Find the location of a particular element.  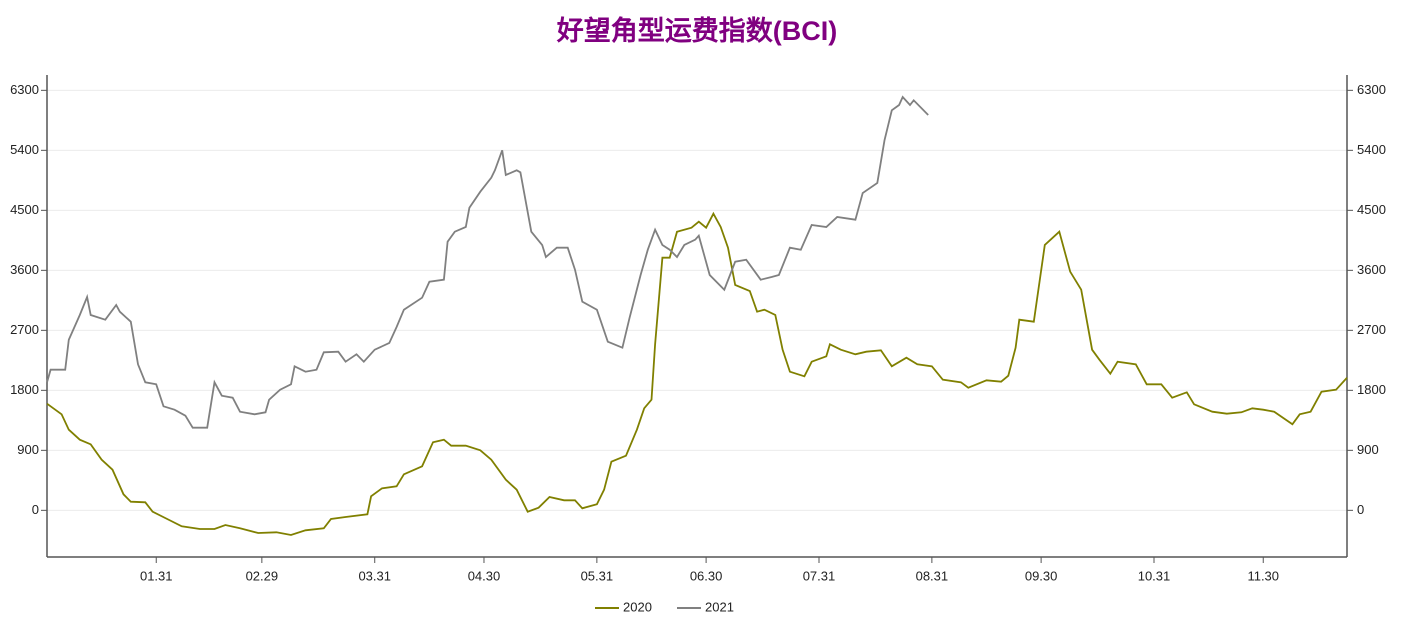

y-tick-label: 1800 is located at coordinates (24, 389).